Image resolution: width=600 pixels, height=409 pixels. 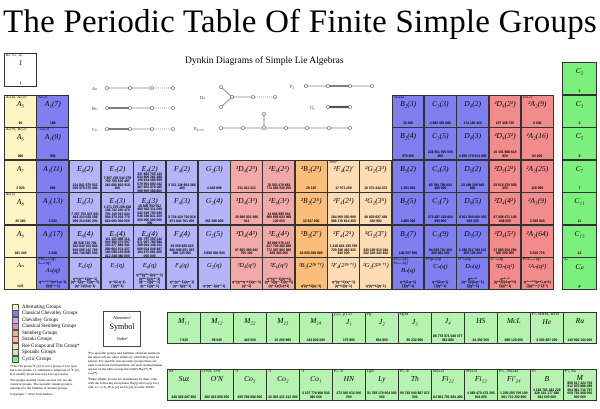 I want to click on group-symbol: D₄(5), so click(x=473, y=200).